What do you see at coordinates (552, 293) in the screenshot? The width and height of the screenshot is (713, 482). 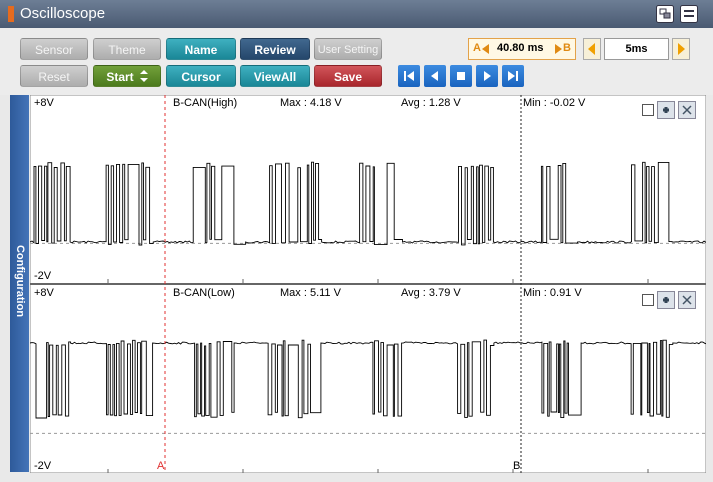 I see `stat-min: Min : 0.91 V` at bounding box center [552, 293].